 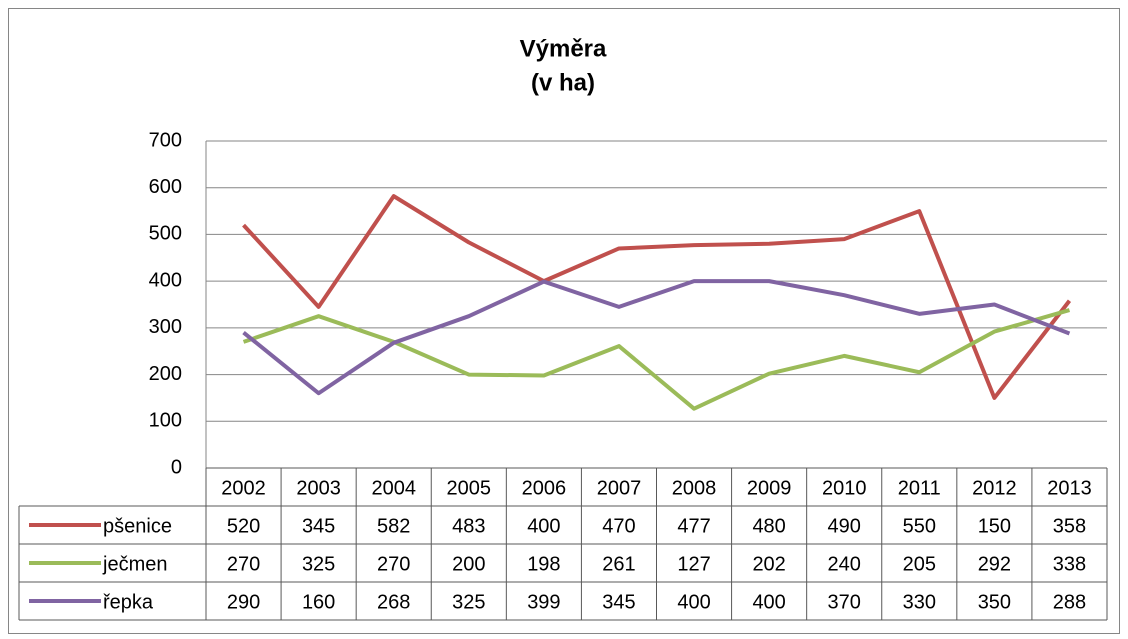 I want to click on x-tick-label: 2005, so click(x=469, y=488).